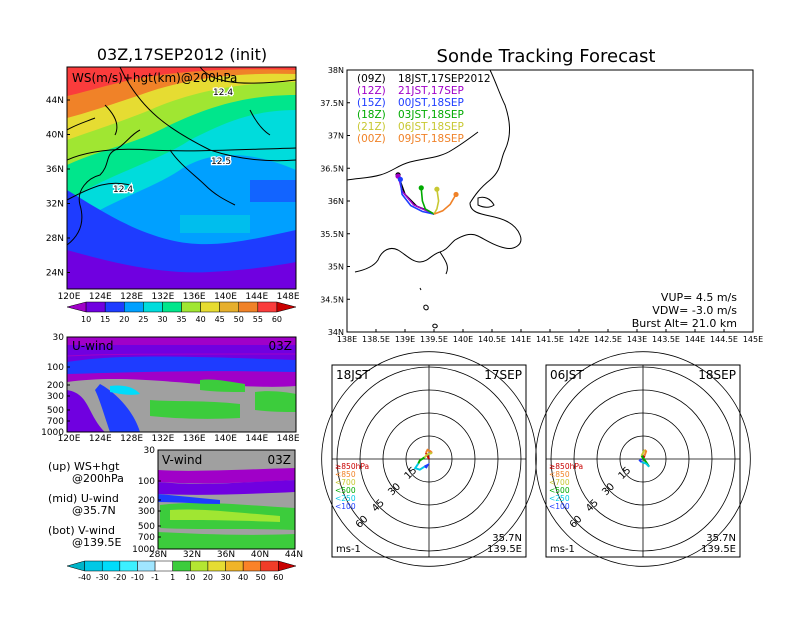 The width and height of the screenshot is (792, 617). Describe the element at coordinates (221, 162) in the screenshot. I see `contour-label: 12.5` at that location.